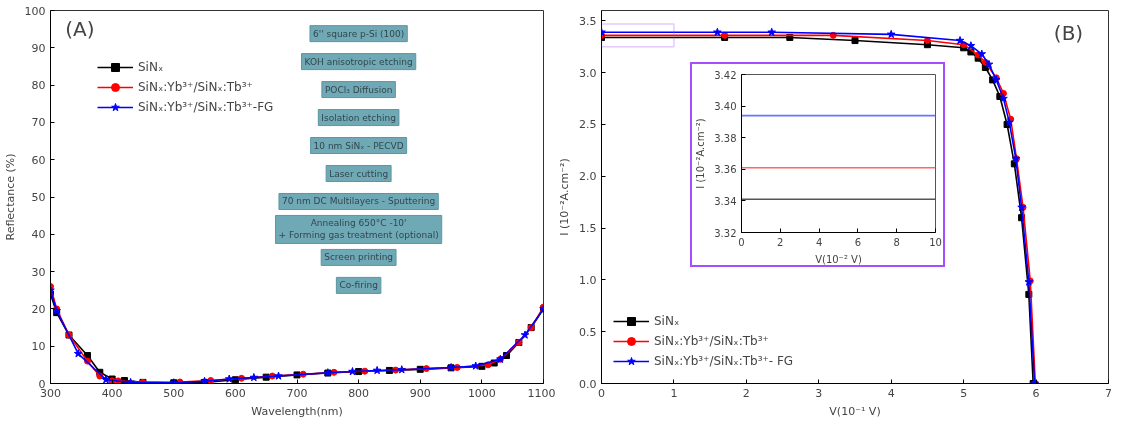 The width and height of the screenshot is (1129, 426). Describe the element at coordinates (358, 229) in the screenshot. I see `annotation: Annealing 650°C -10' + Forming gas treatment (optional)` at that location.